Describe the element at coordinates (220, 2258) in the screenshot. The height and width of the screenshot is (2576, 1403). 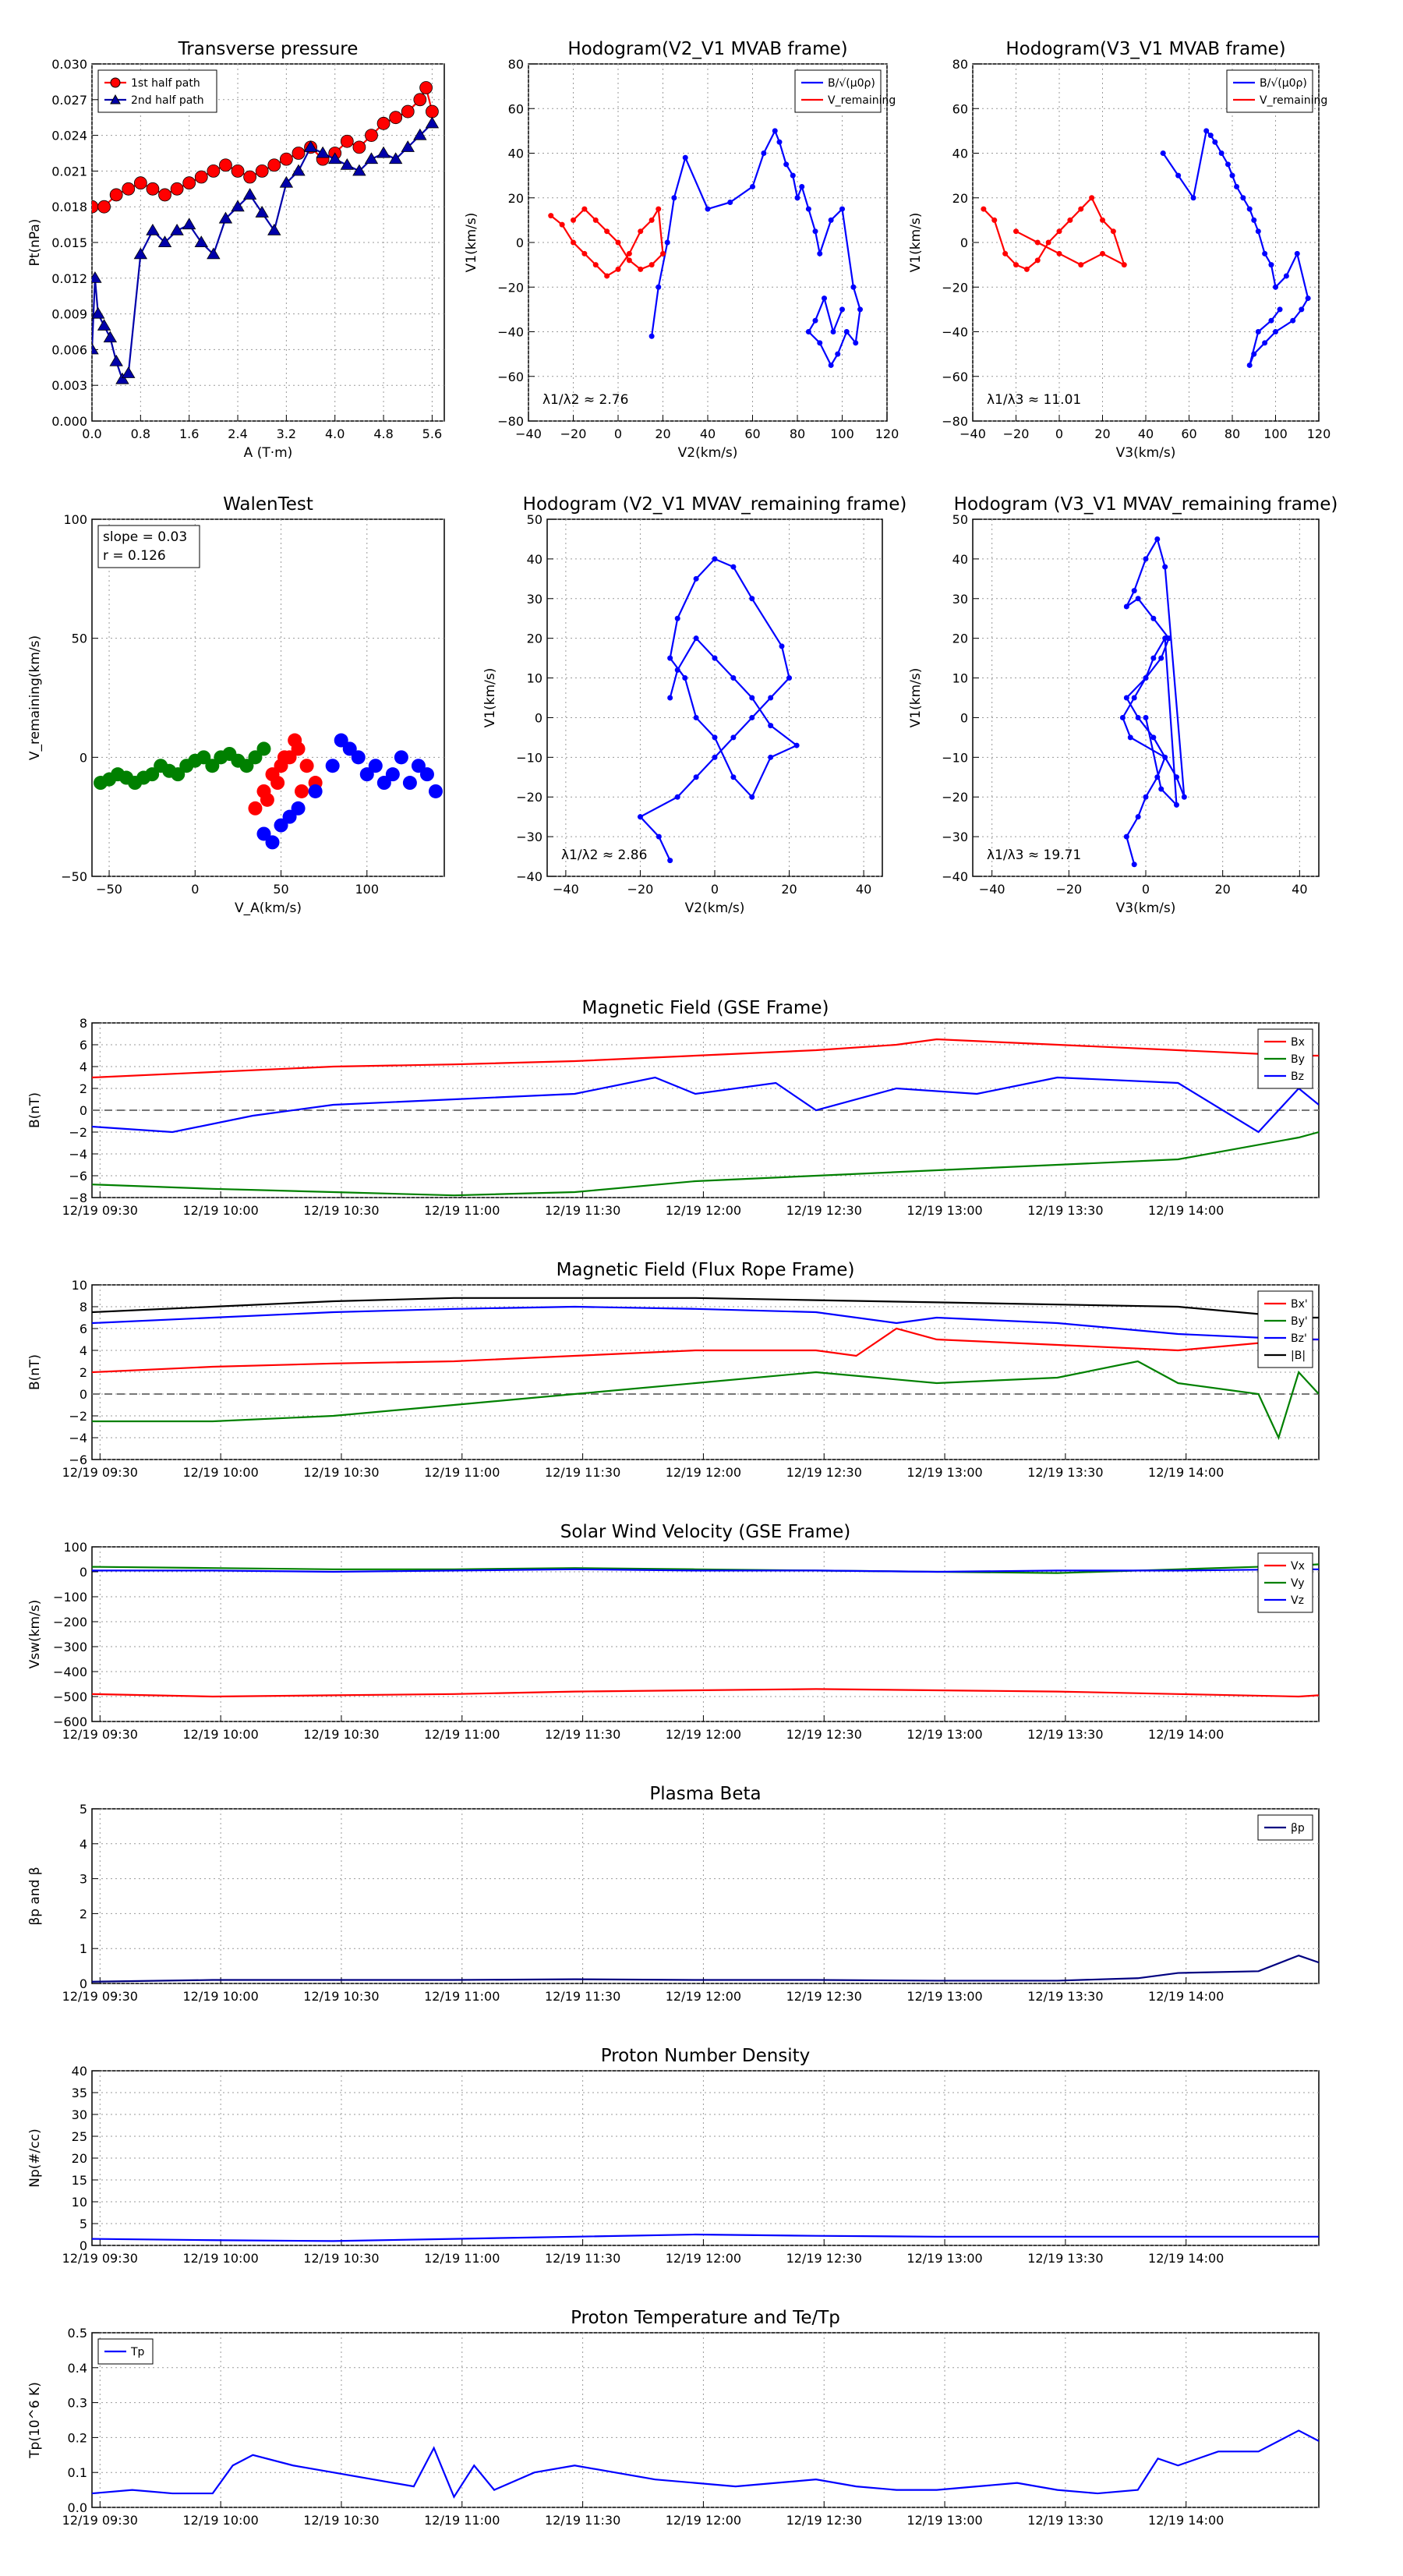
I see `x-tick-label: 12/19 10:00` at that location.